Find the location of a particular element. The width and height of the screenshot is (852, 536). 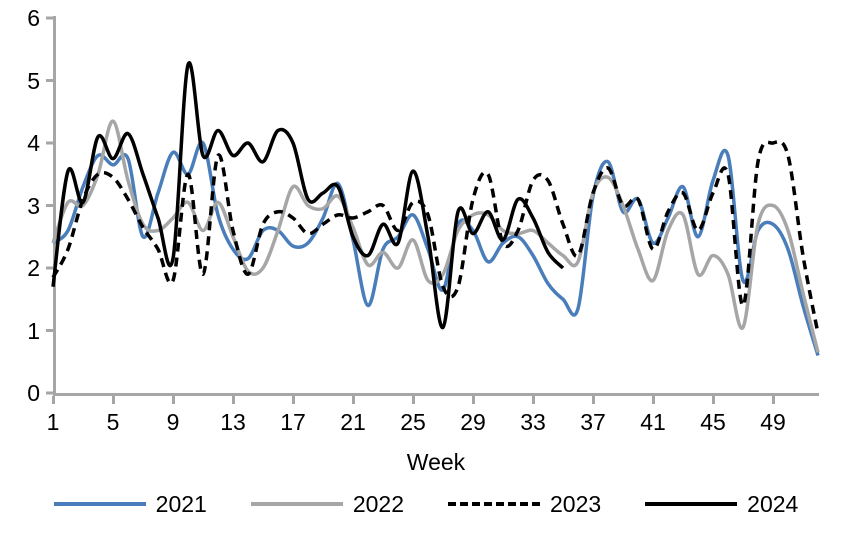

legend: 2021 2022 2023 2024 is located at coordinates (426, 504).